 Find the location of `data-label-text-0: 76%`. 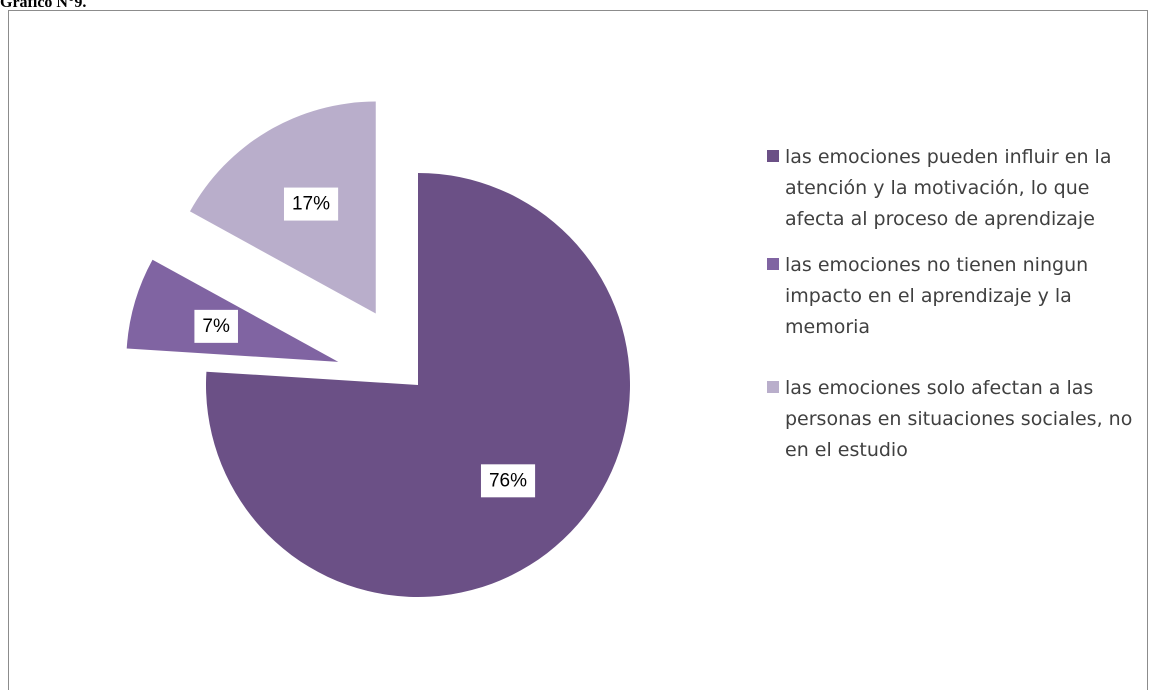

data-label-text-0: 76% is located at coordinates (508, 480).